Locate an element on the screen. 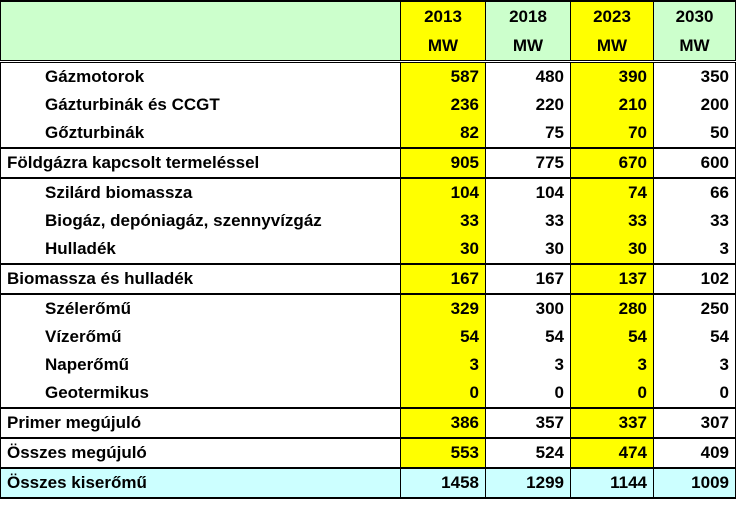 The image size is (737, 523). cell-2030: 350 is located at coordinates (694, 76).